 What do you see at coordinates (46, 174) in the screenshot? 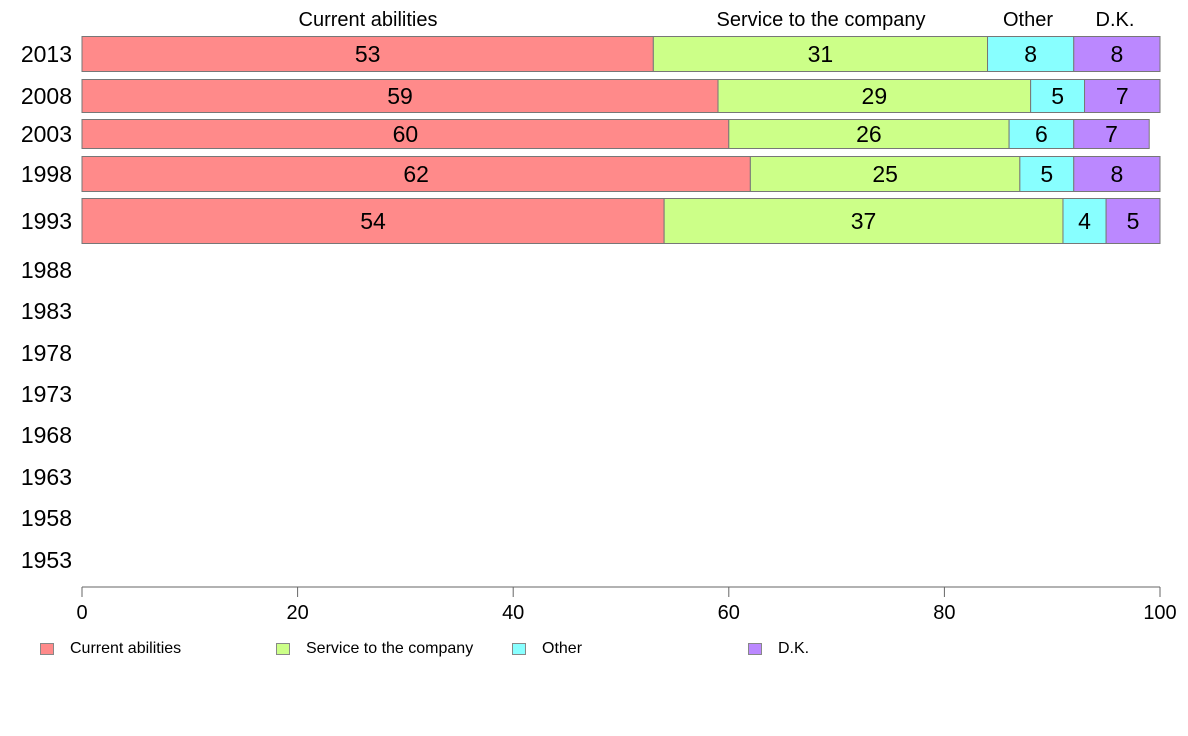
I see `year-label: 1998` at bounding box center [46, 174].